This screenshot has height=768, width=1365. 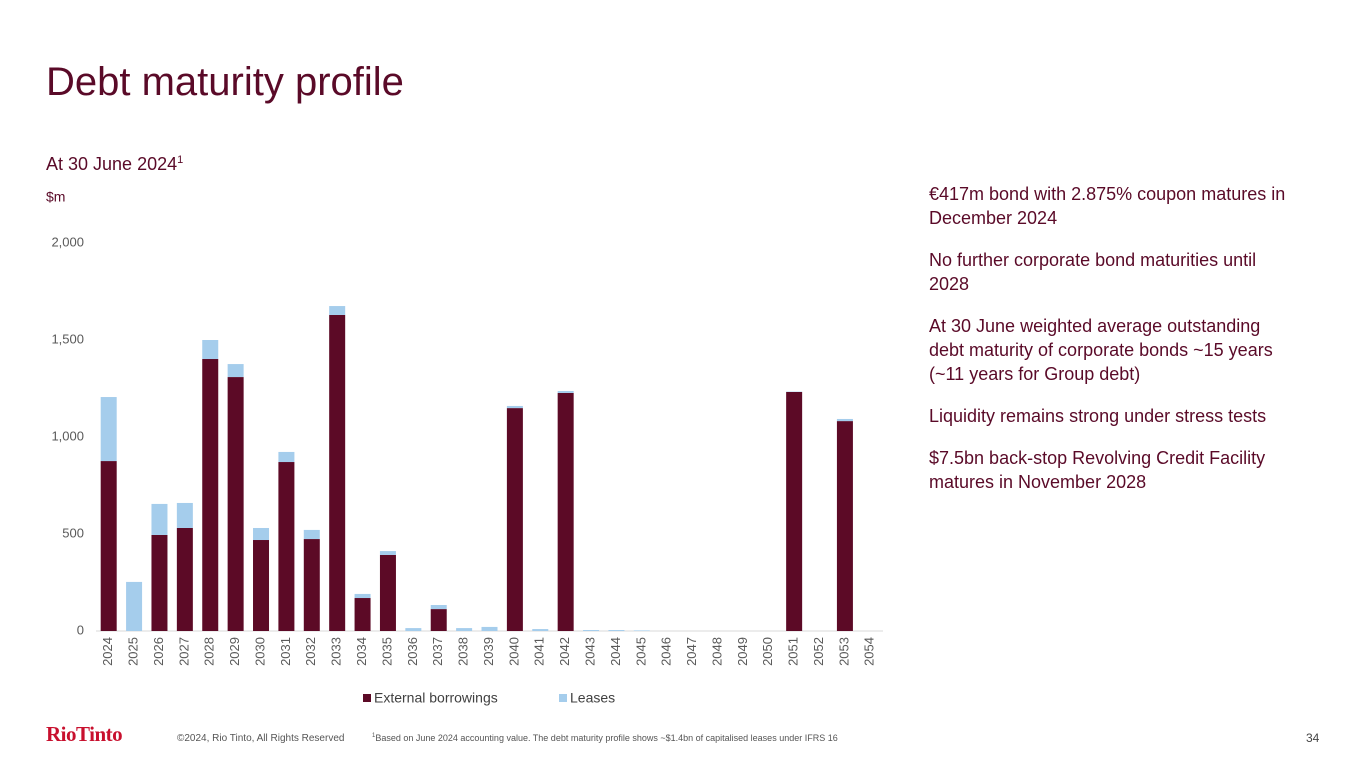 I want to click on x-tick-label: 2029, so click(x=234, y=651).